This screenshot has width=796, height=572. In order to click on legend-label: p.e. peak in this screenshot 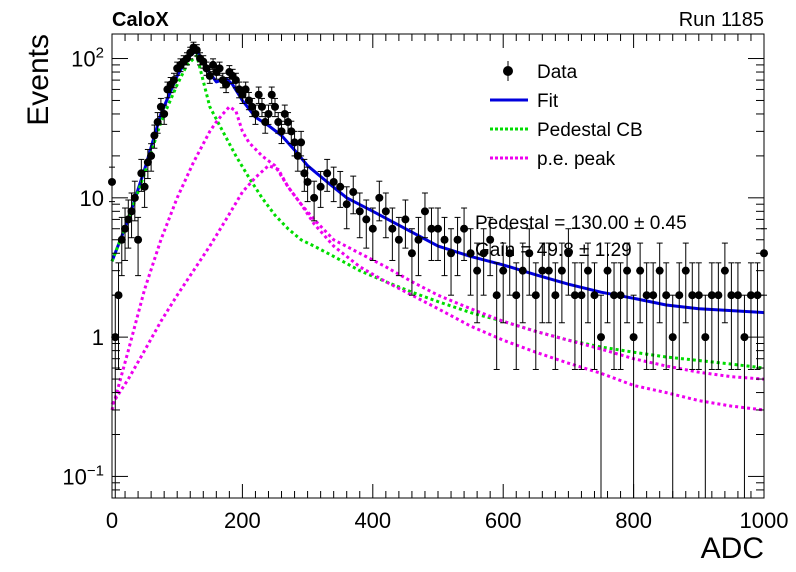, I will do `click(576, 159)`.